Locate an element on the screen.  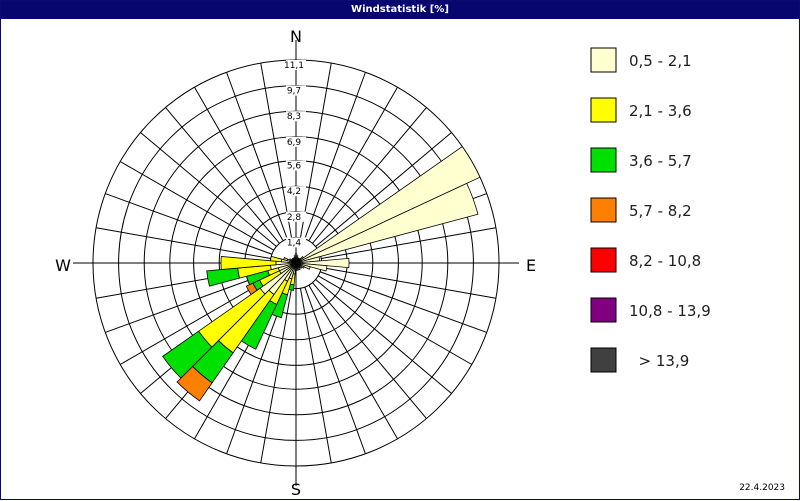
ring-label: 5,6 is located at coordinates (294, 167).